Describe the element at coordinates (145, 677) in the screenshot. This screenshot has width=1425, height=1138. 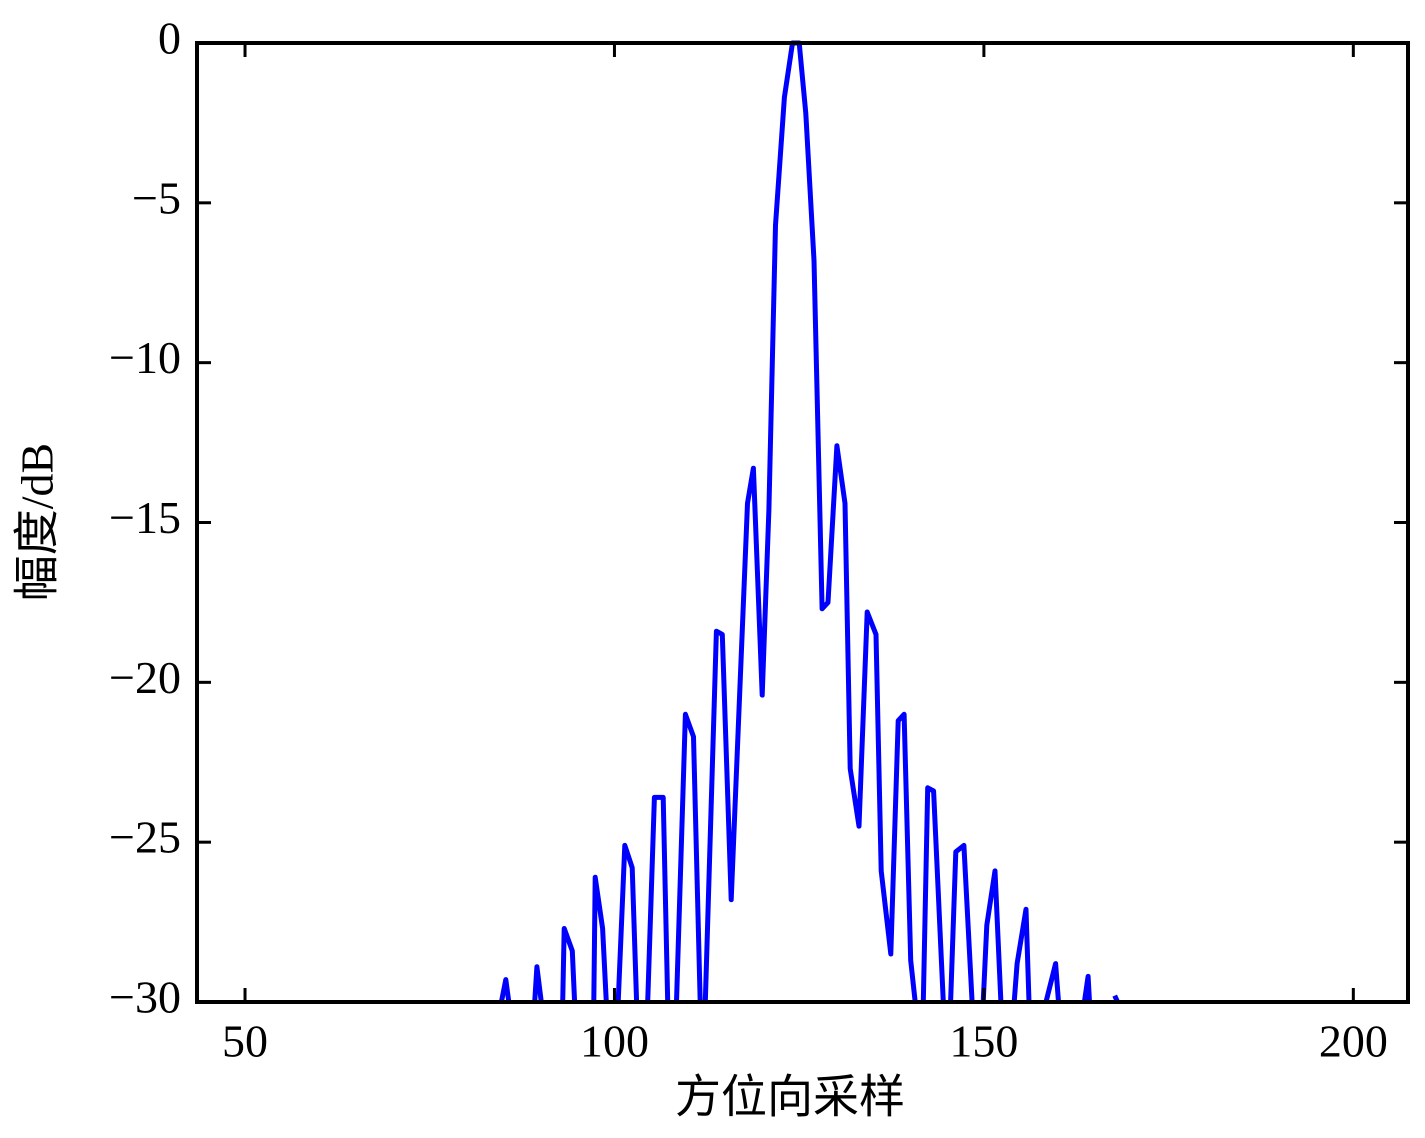
I see `y-tick-label: −20` at that location.